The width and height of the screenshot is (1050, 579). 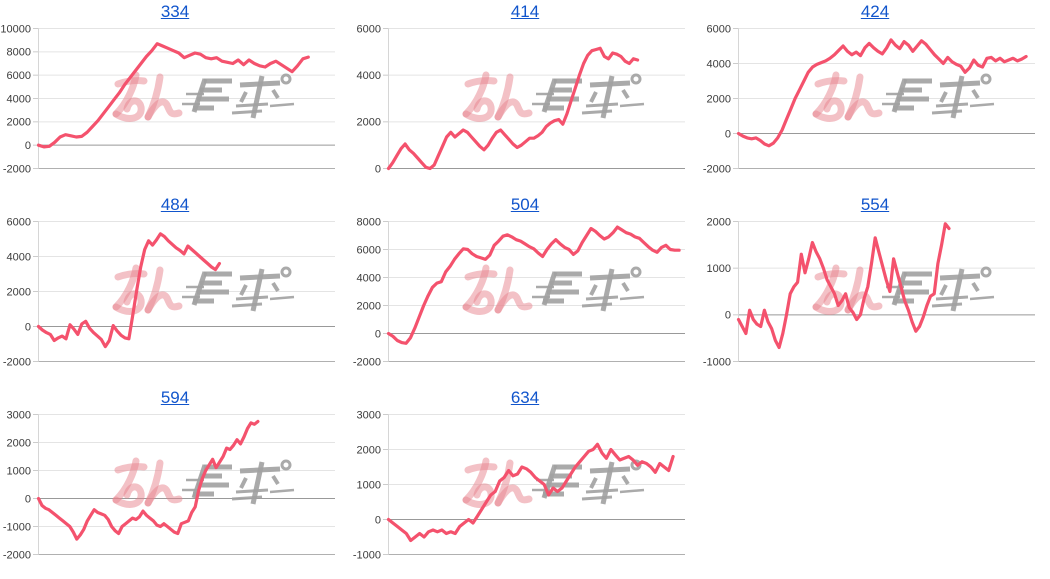 I want to click on payout-line-chart: 3000 2000 1000 0 -1000 -2000, so click(x=169, y=485).